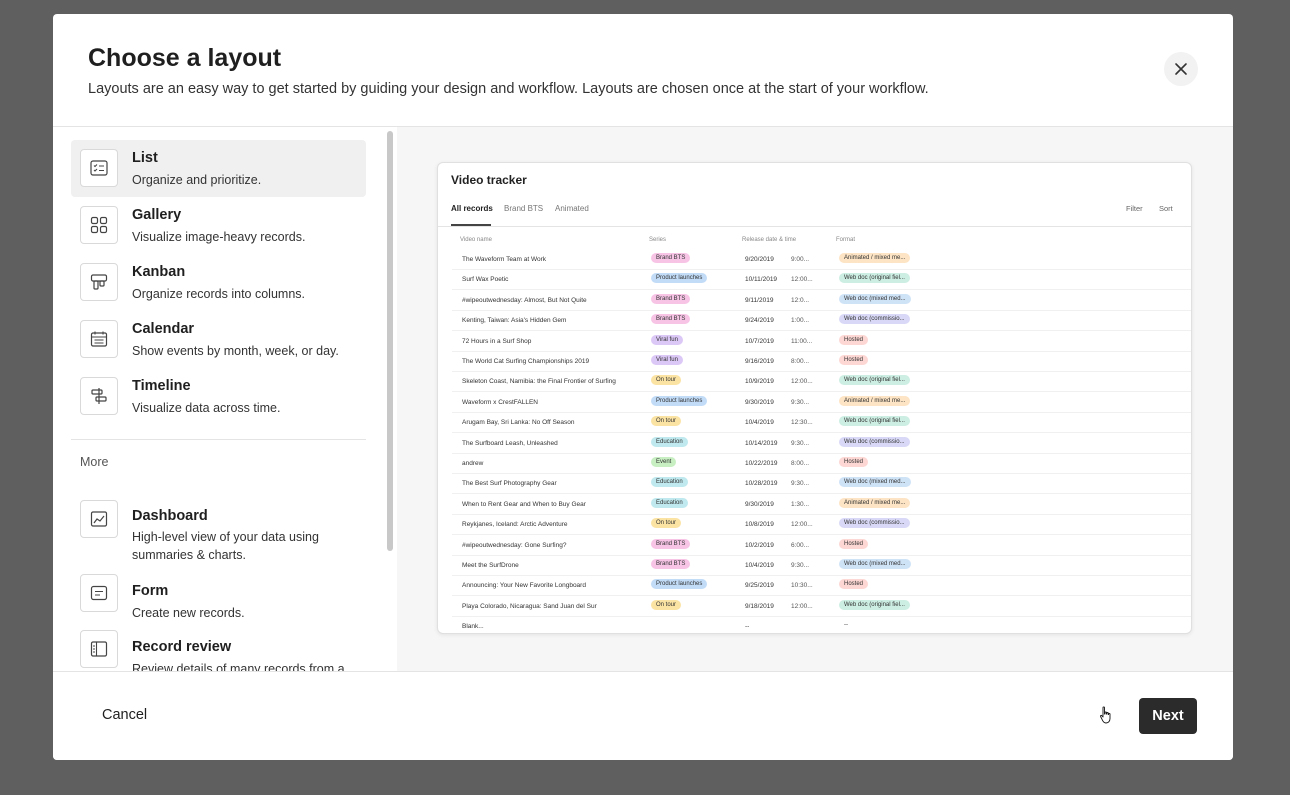 The width and height of the screenshot is (1290, 795). Describe the element at coordinates (218, 589) in the screenshot. I see `layout-option-form: Form Create new records.` at that location.